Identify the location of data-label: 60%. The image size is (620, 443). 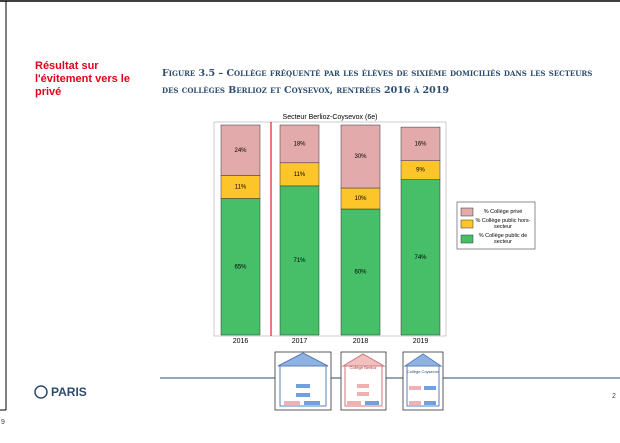
(360, 273).